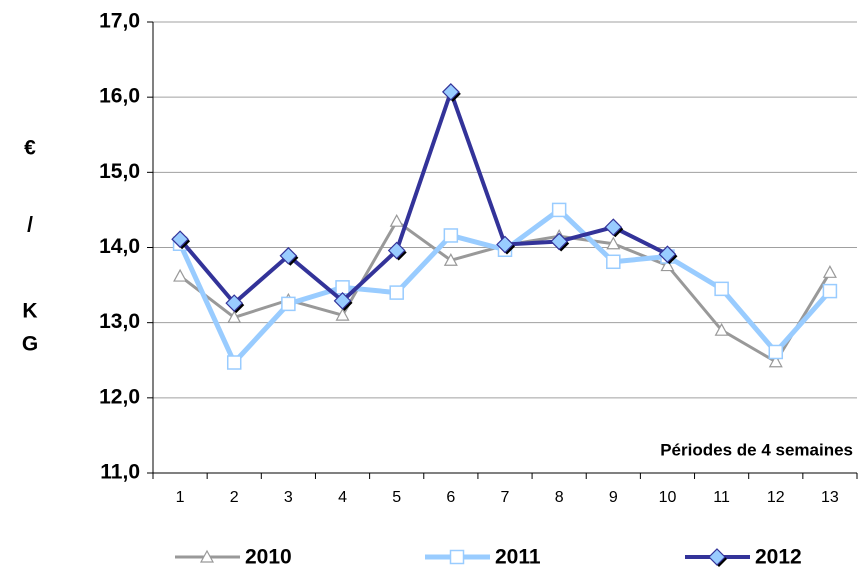 The height and width of the screenshot is (575, 860). Describe the element at coordinates (450, 497) in the screenshot. I see `x-tick-label: 6` at that location.